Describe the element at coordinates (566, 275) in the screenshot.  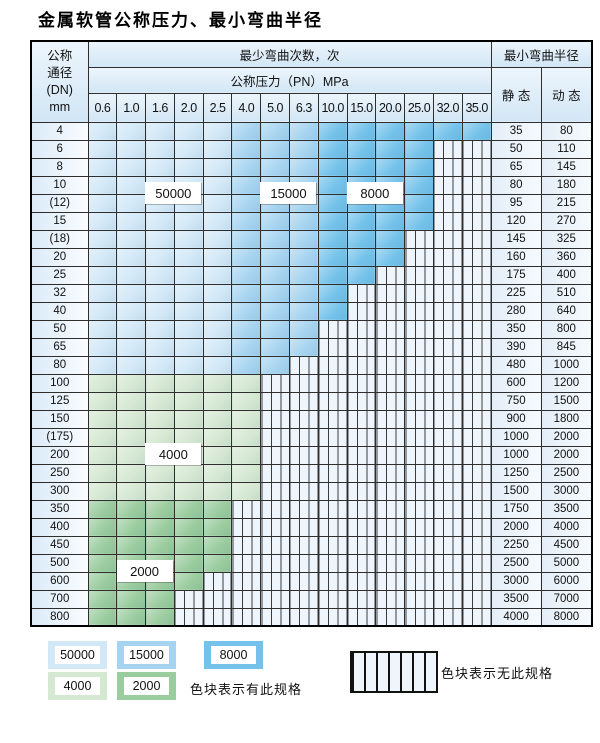
I see `dynamic-value: 400` at that location.